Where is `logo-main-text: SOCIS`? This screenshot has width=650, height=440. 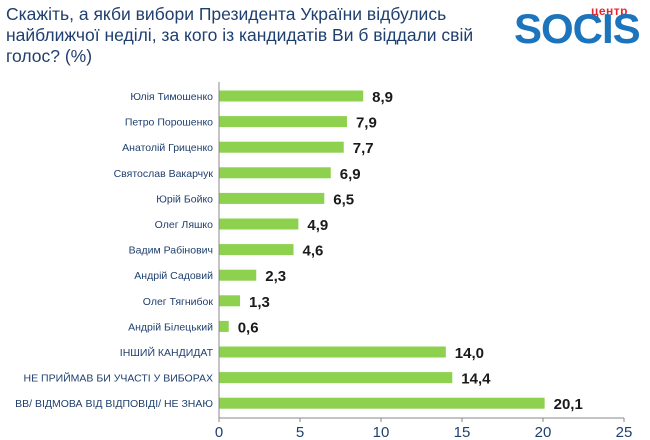
logo-main-text: SOCIS is located at coordinates (577, 28).